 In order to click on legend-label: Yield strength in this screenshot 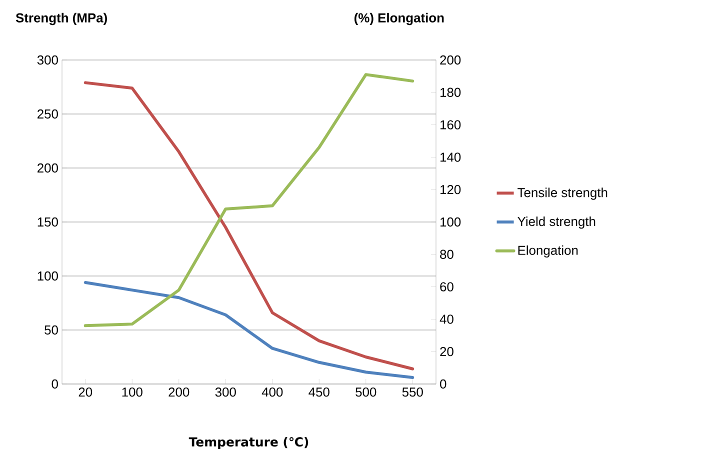, I will do `click(557, 222)`.